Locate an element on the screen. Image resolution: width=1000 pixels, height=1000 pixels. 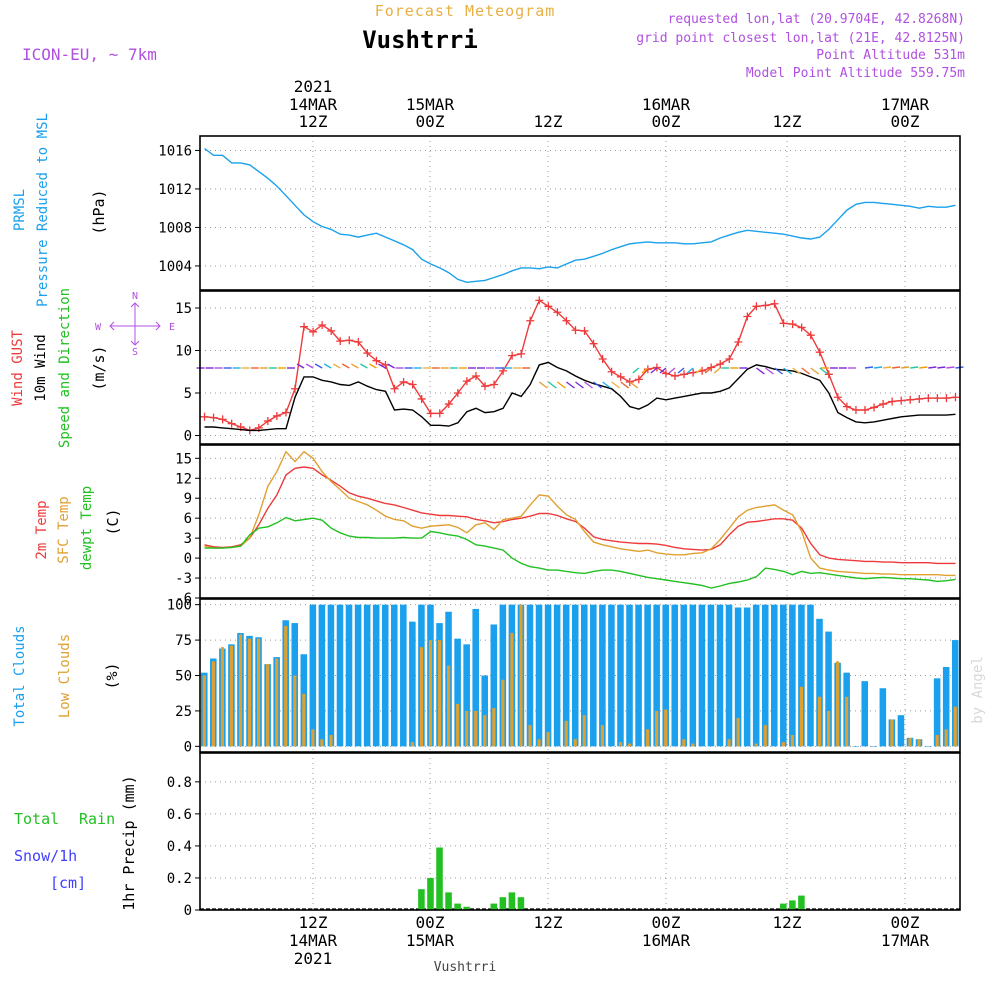
temperature-frame is located at coordinates (580, 521).